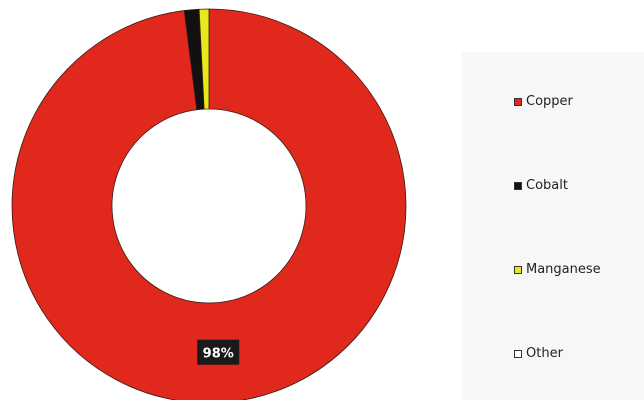  I want to click on legend-label-cobalt: Cobalt, so click(547, 185).